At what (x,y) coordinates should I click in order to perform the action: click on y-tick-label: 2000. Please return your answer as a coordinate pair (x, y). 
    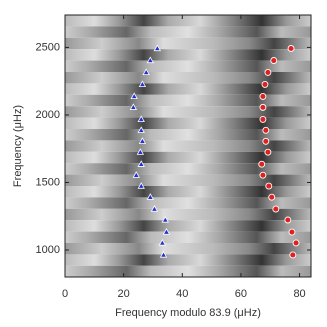
    Looking at the image, I should click on (48, 115).